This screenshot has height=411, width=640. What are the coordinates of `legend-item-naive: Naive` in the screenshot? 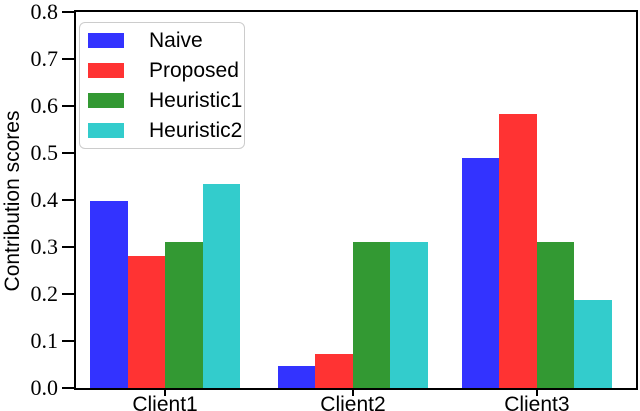 It's located at (161, 40).